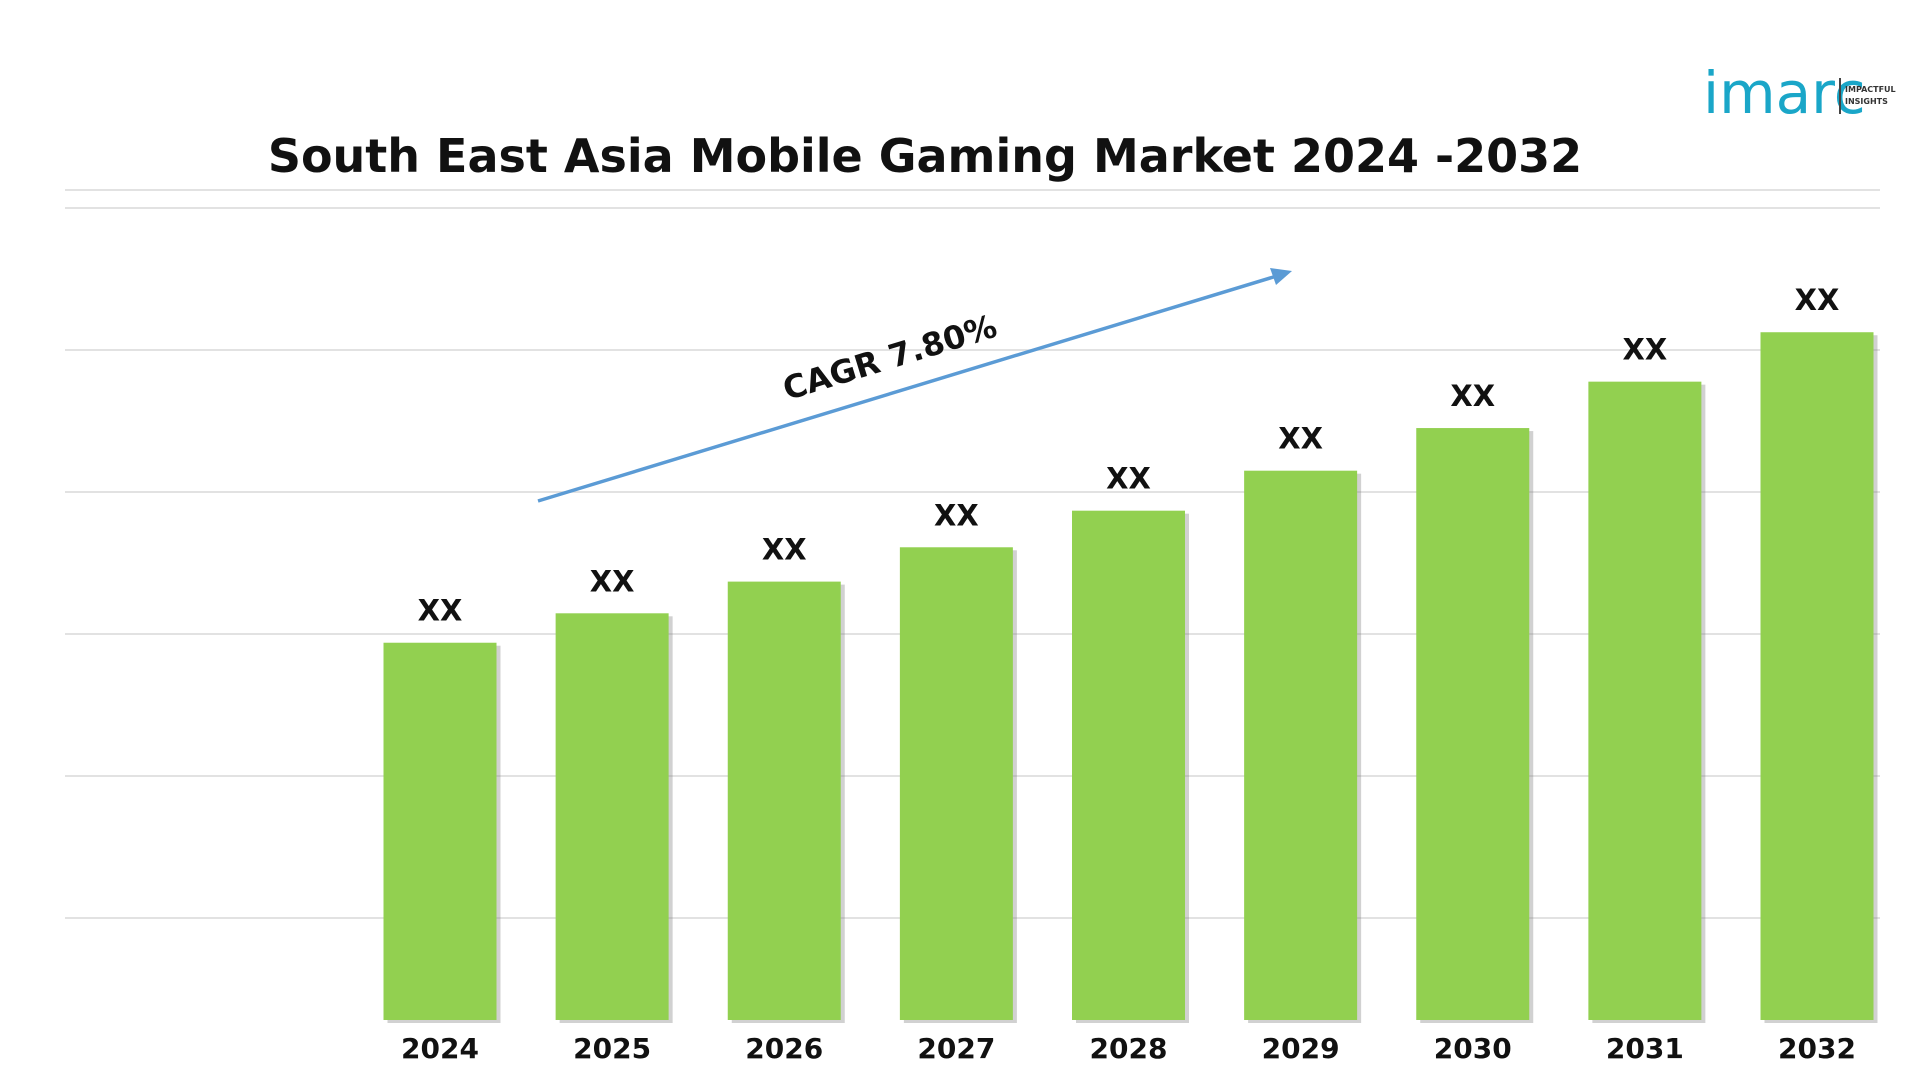  I want to click on x-tick-2028: 2028, so click(1129, 1048).